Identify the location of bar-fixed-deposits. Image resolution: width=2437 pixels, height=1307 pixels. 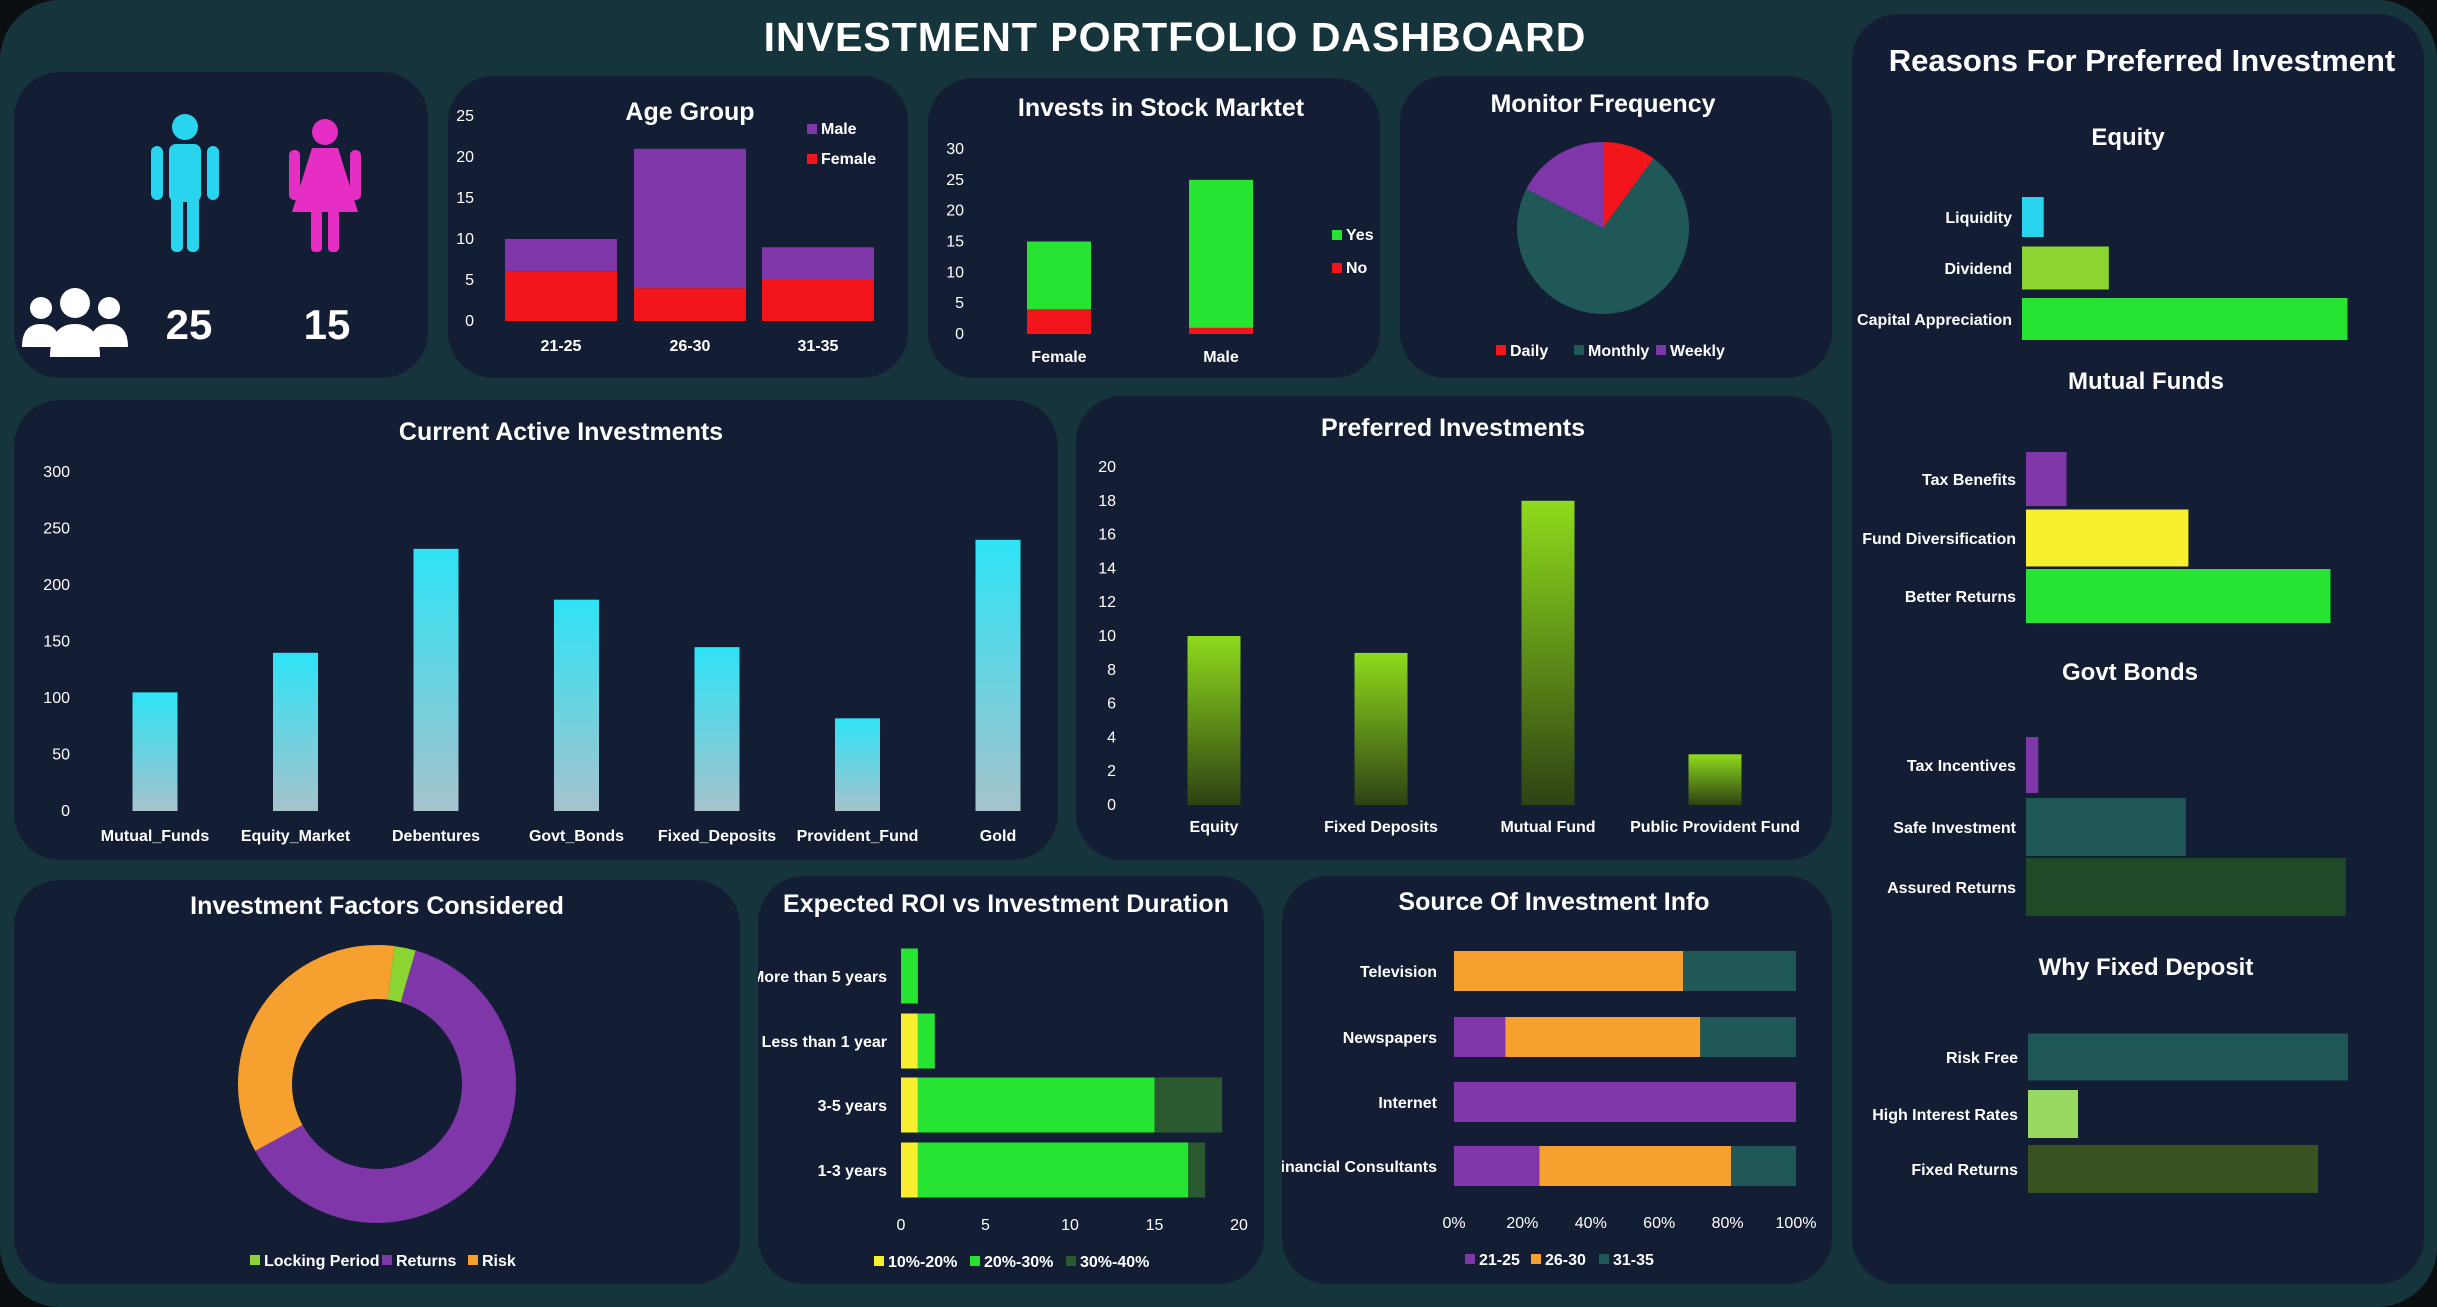
(1381, 728).